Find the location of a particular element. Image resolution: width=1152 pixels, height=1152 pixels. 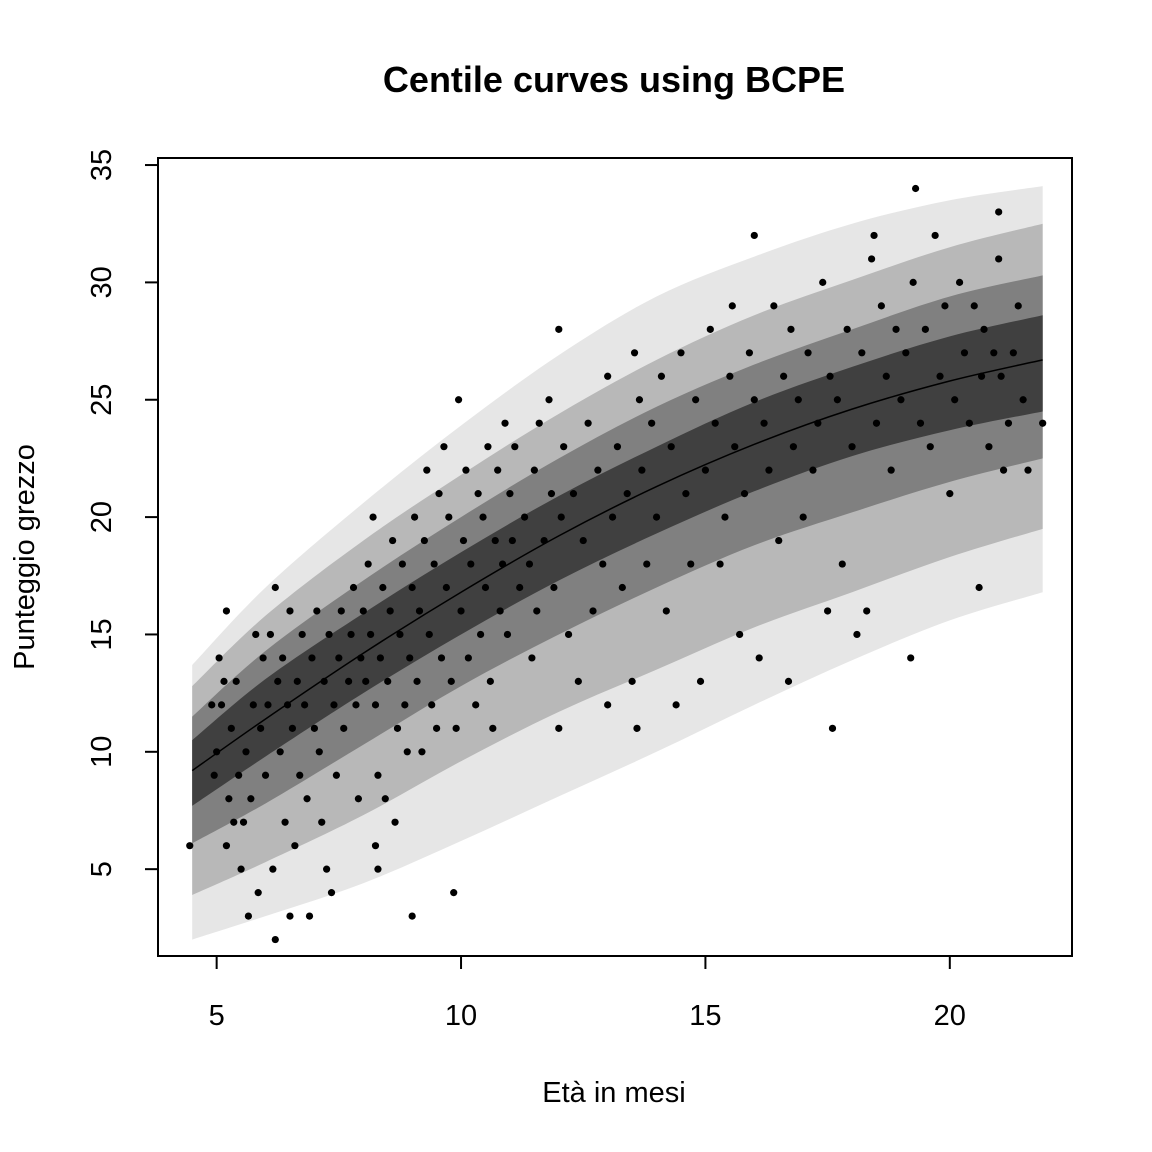

x-tick-label: 10 is located at coordinates (461, 1016).